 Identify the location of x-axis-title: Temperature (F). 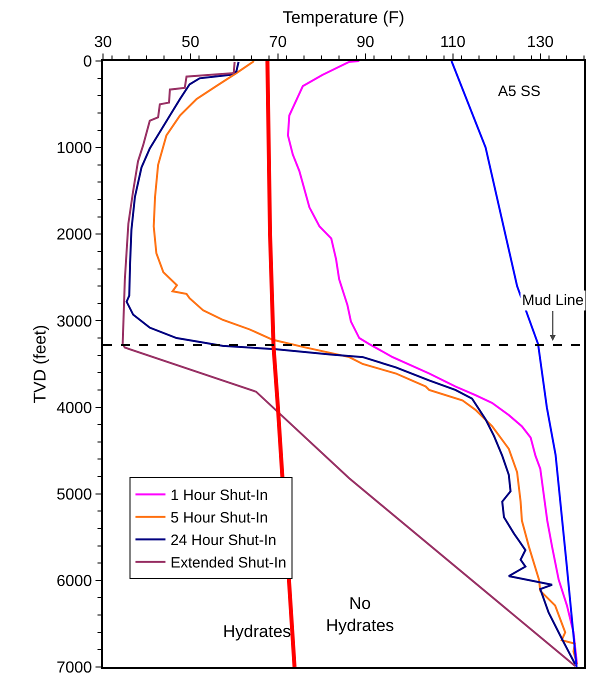
(343, 17).